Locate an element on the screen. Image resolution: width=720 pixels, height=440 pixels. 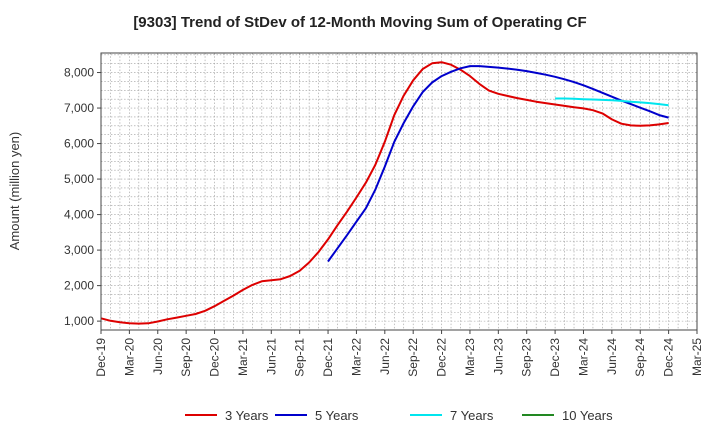
x-tick-label: Jun-23 is located at coordinates (498, 356).